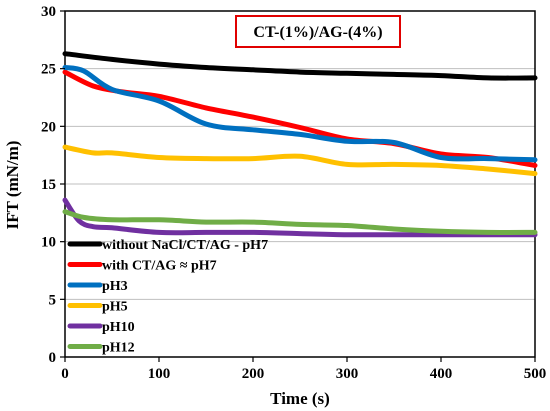 The image size is (550, 411). I want to click on y-tick-labels: 0 5 10 15 20 25 30, so click(53, 185).